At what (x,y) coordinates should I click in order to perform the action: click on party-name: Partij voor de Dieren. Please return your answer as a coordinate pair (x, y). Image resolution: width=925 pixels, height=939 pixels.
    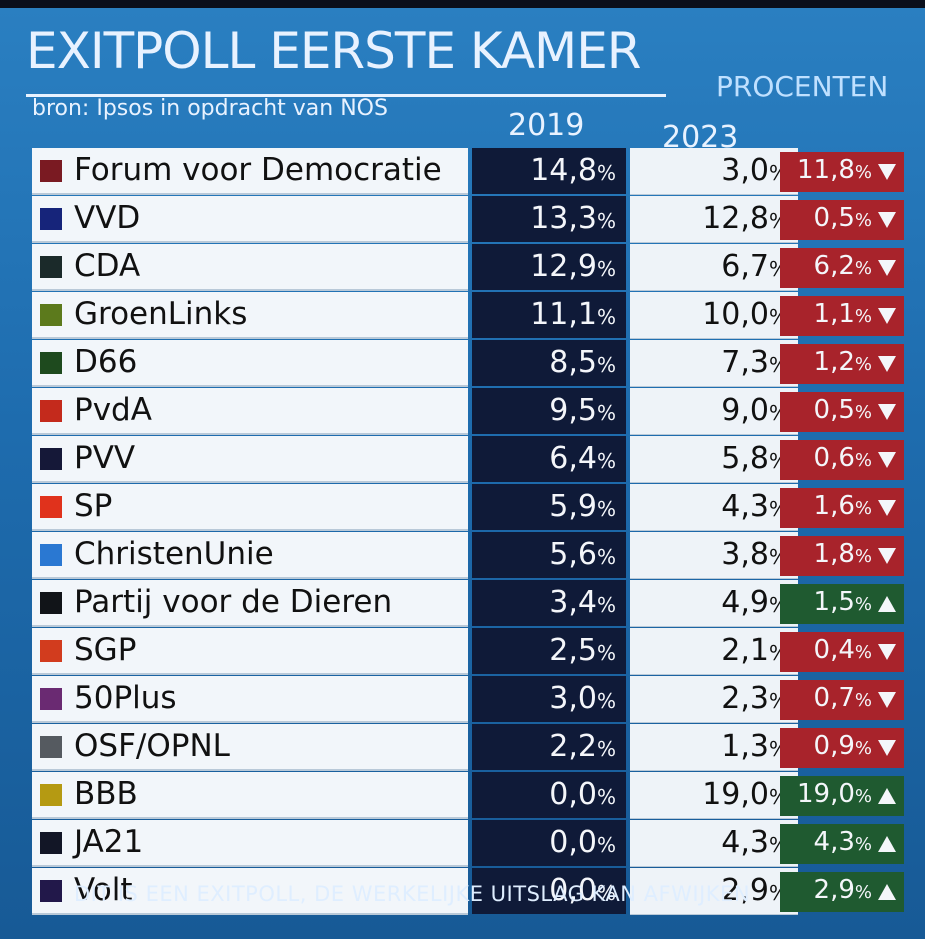
    Looking at the image, I should click on (233, 602).